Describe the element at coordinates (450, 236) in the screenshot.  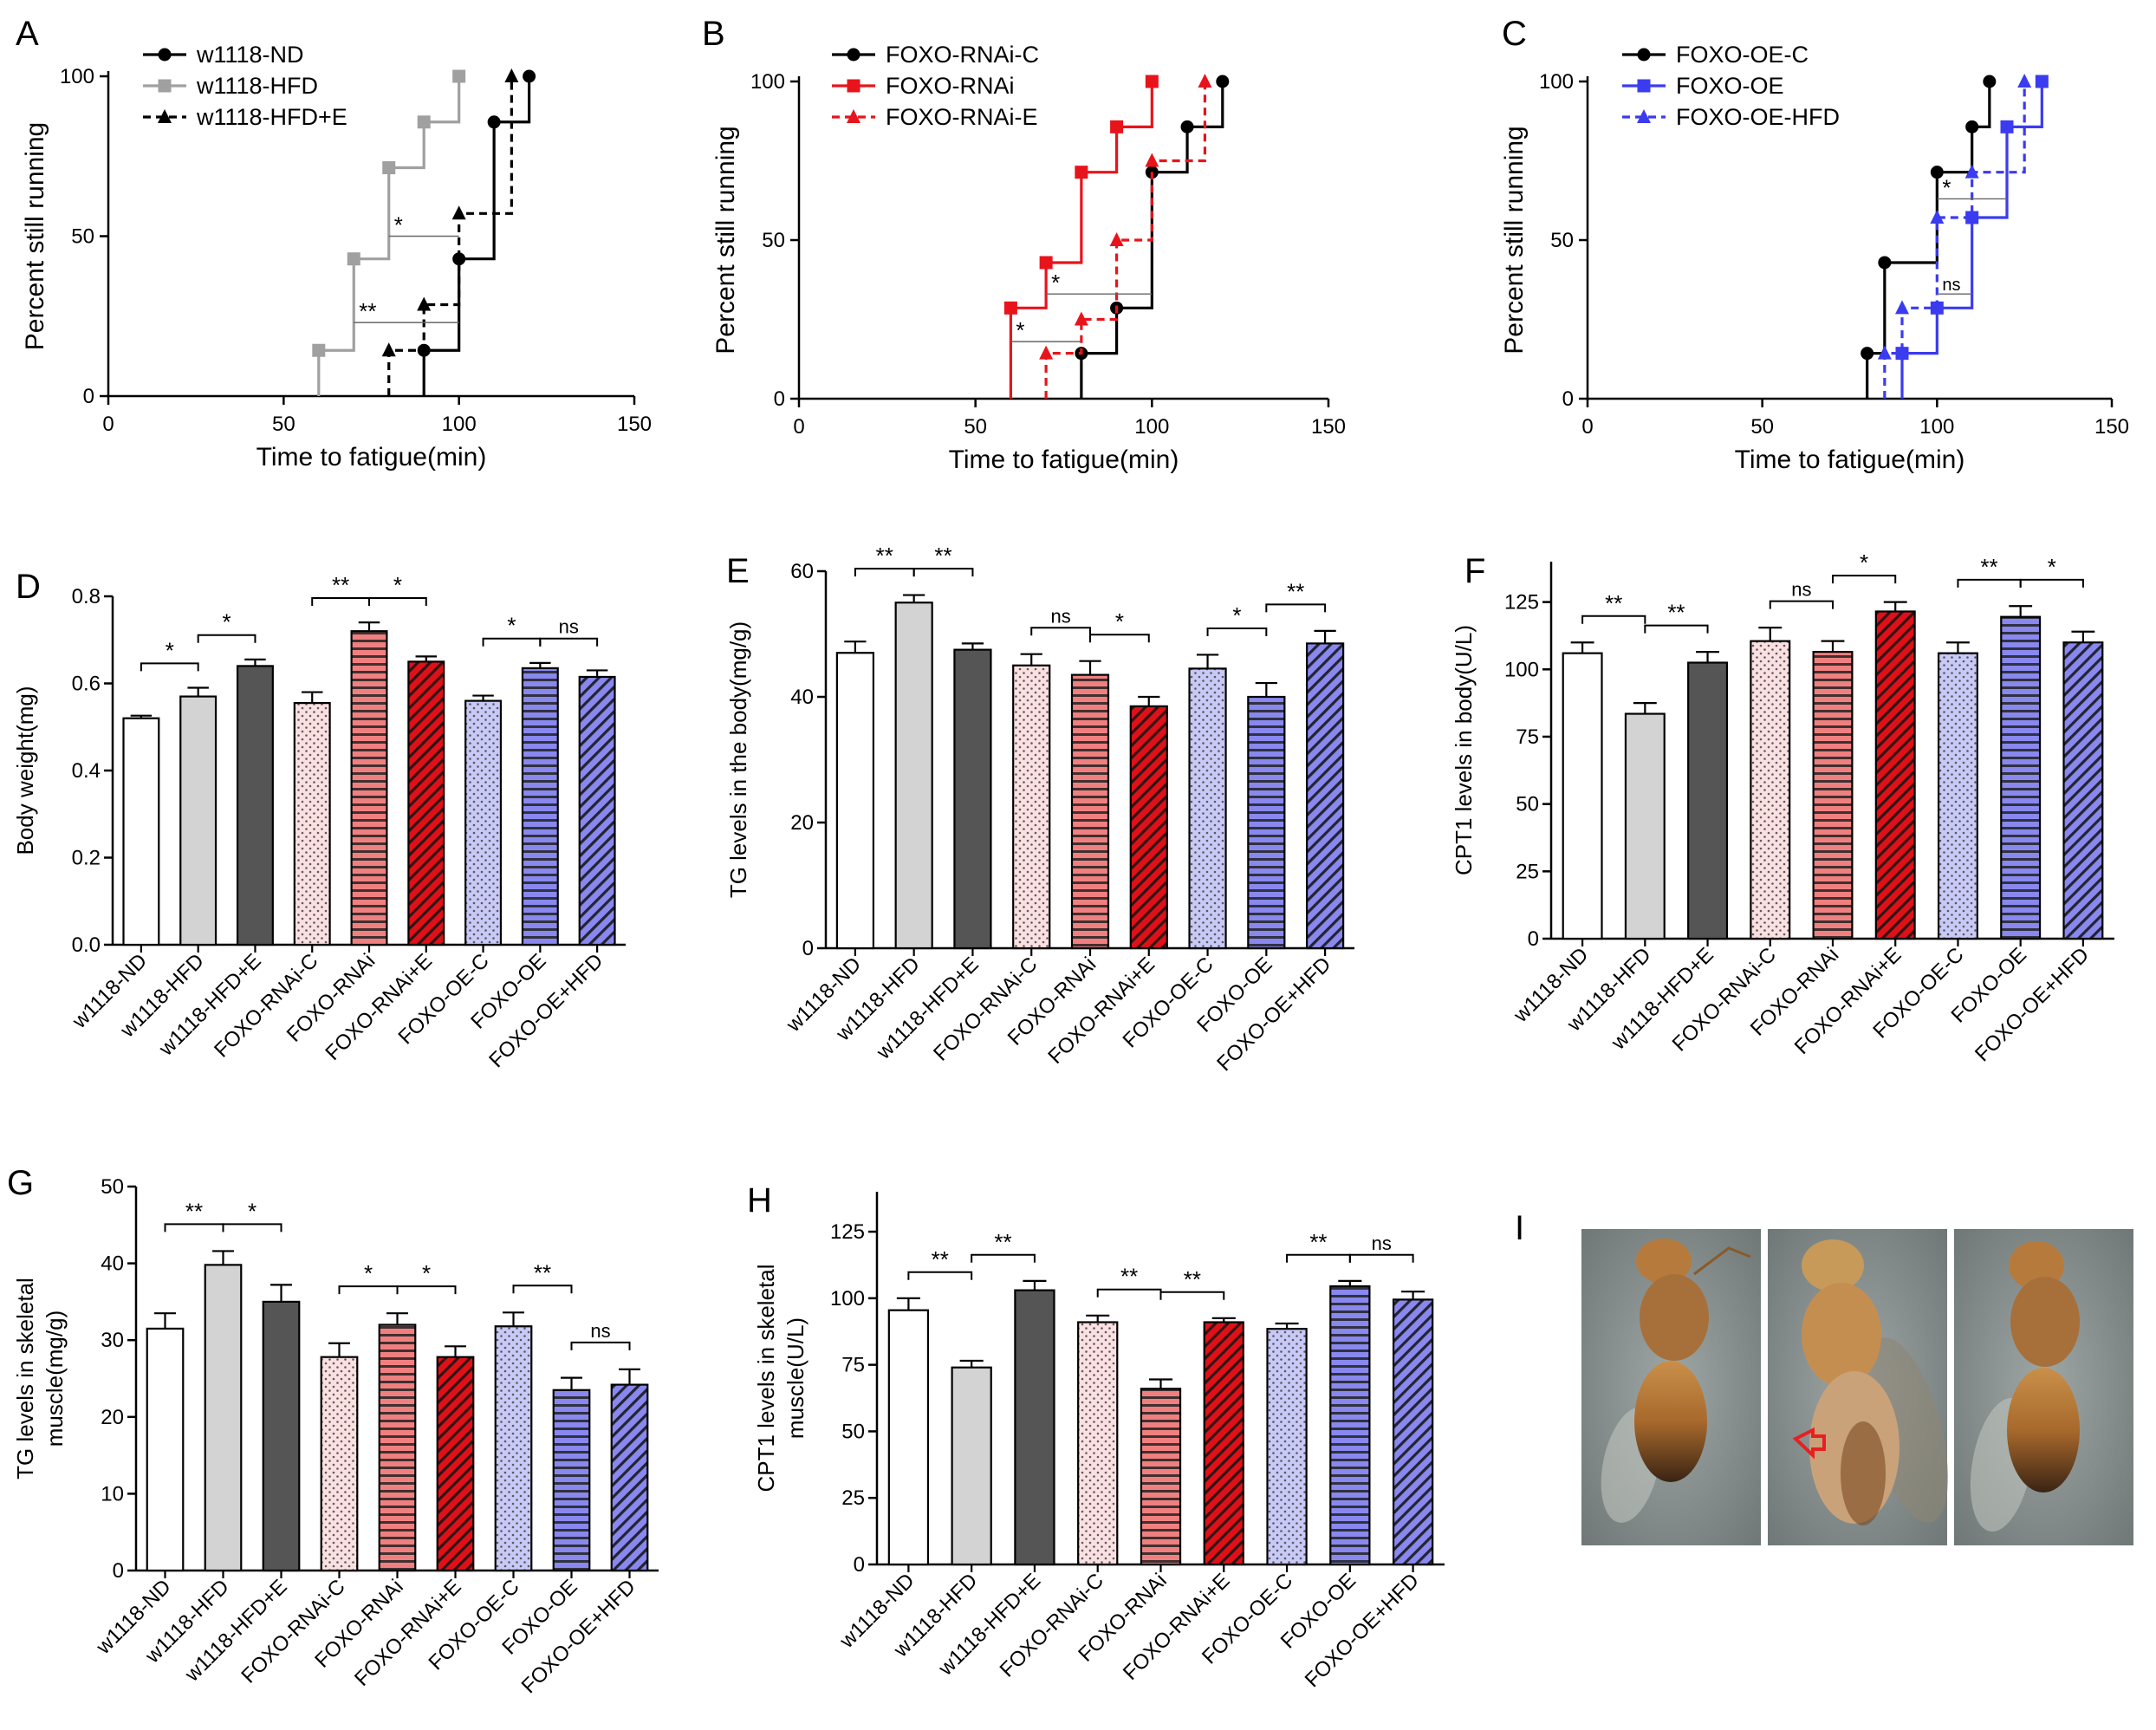
I see `series-line-w1118-hfd-e` at that location.